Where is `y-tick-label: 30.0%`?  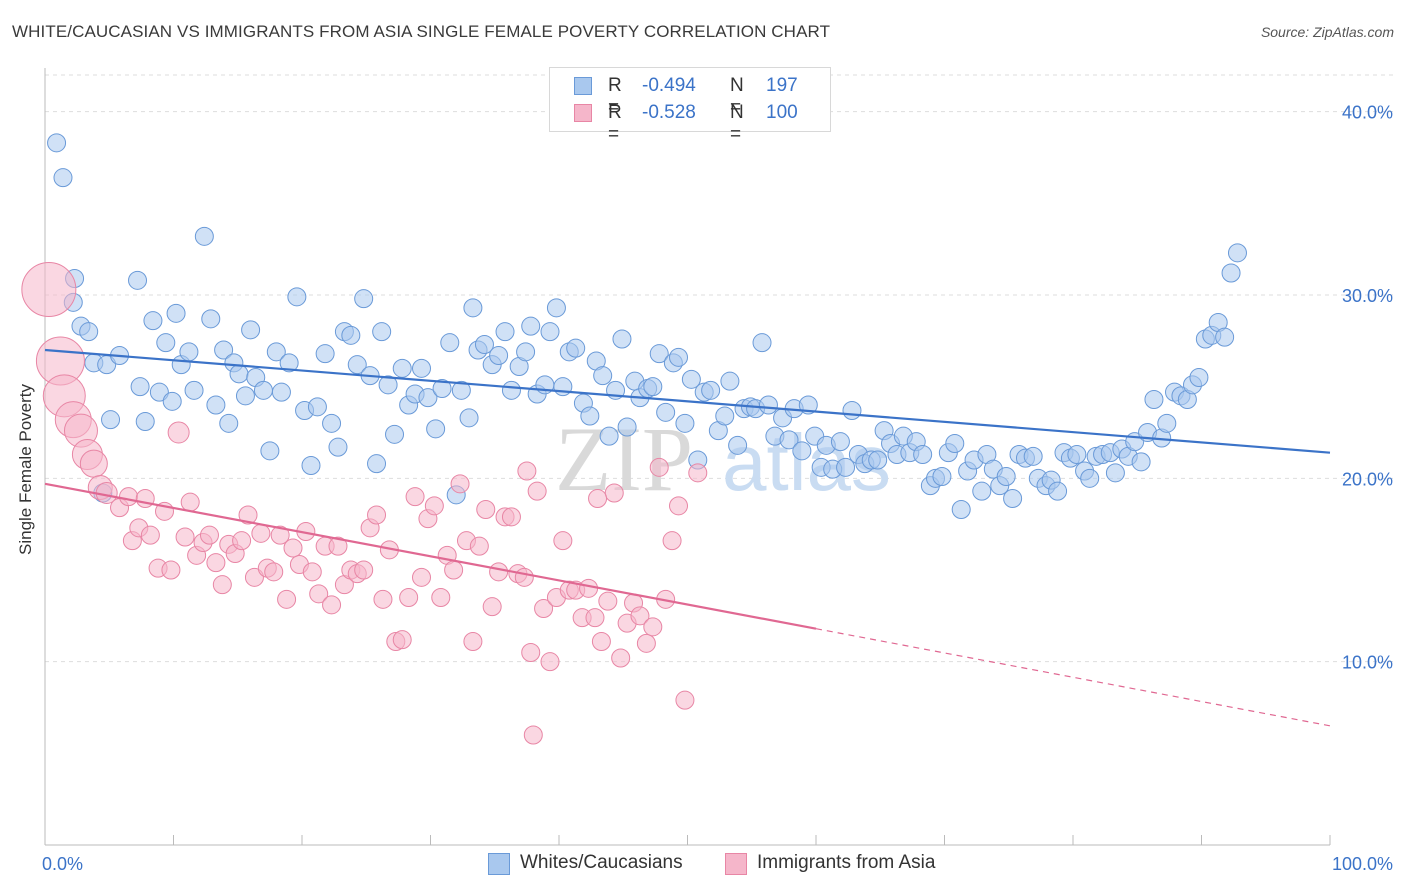 y-tick-label: 30.0% is located at coordinates (1367, 296).